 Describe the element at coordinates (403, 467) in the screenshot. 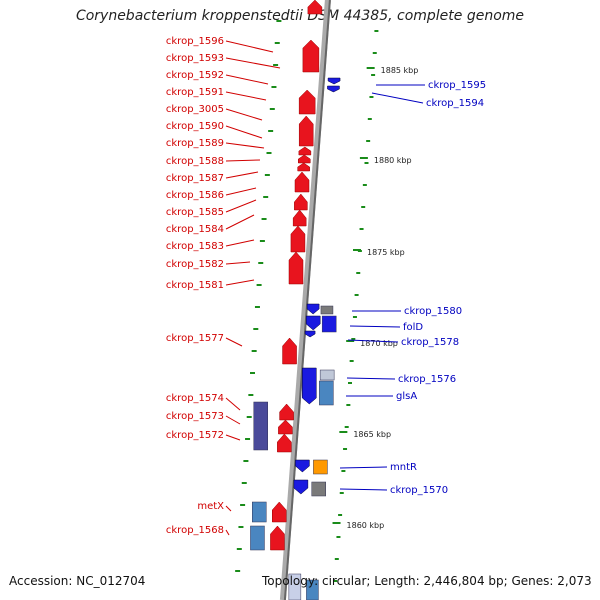

I see `gene-label-mntR: mntR` at that location.